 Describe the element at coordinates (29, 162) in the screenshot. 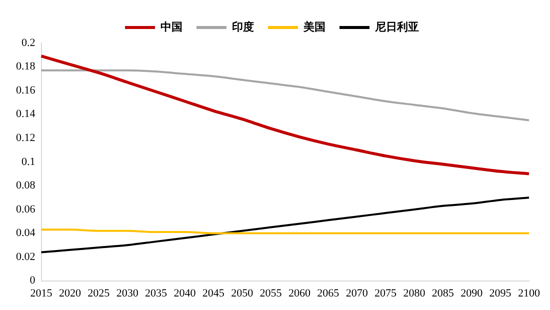

I see `y-tick-label: 0.1` at that location.